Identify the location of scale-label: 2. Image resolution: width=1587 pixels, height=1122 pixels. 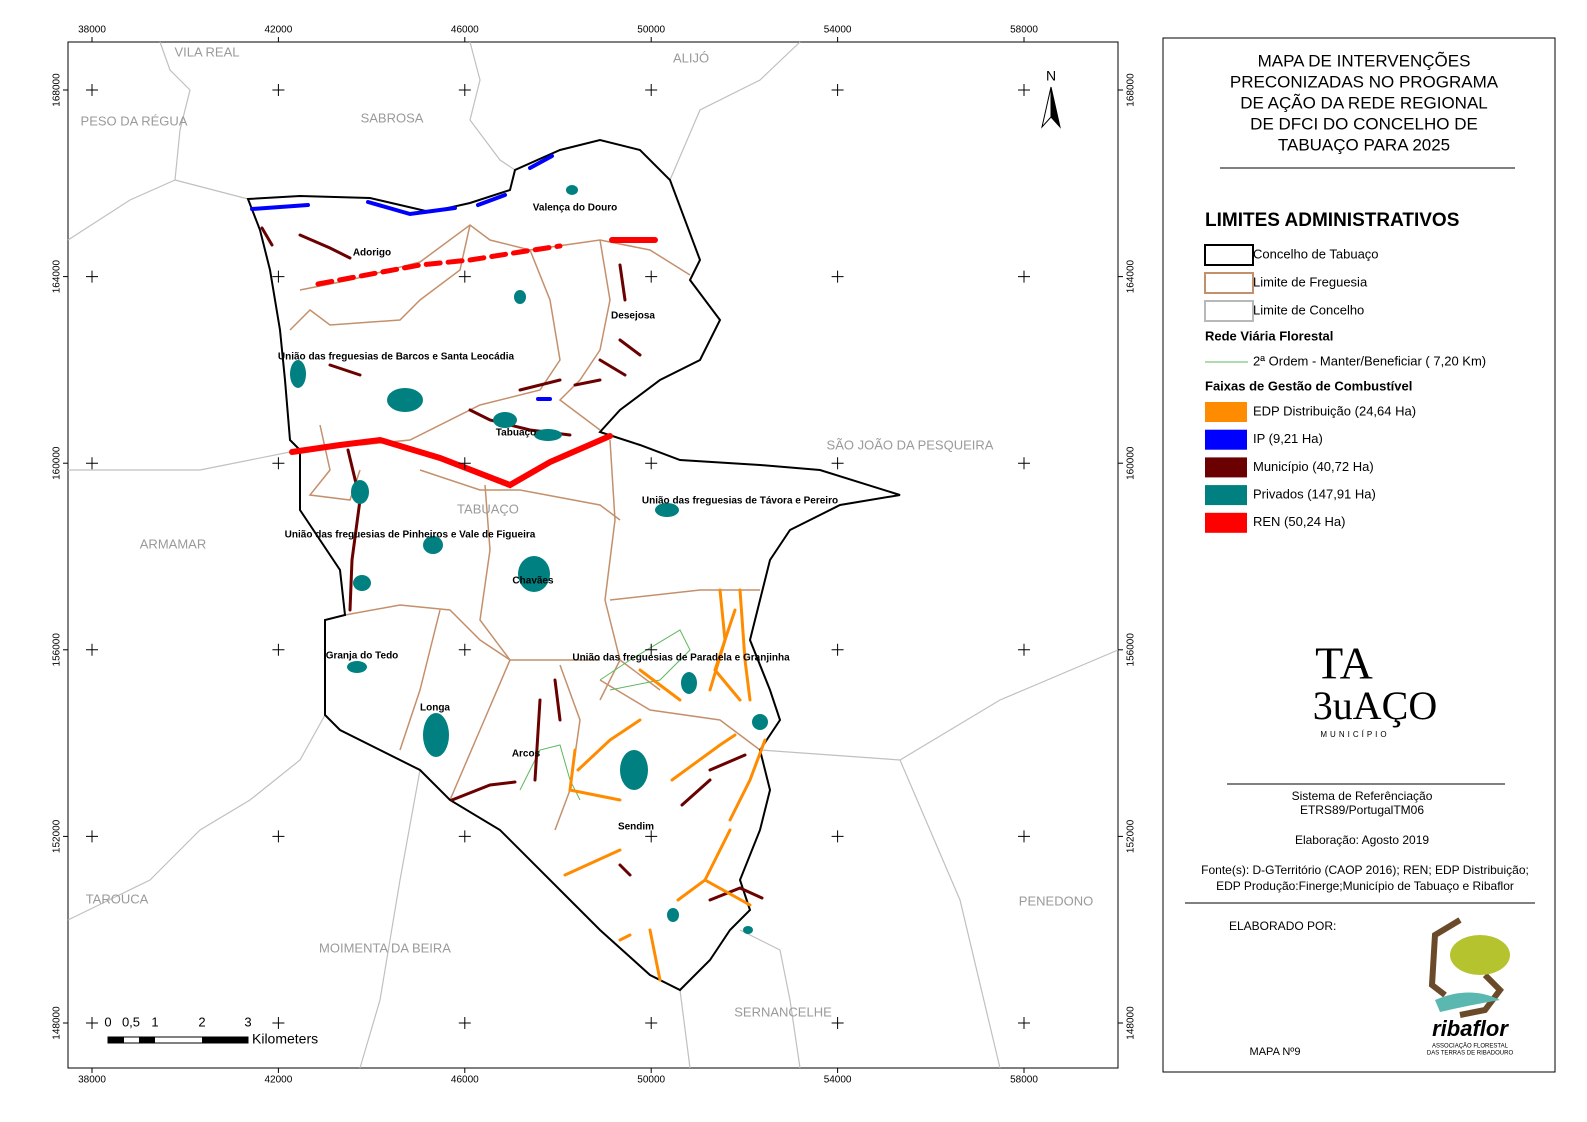
(201, 1021).